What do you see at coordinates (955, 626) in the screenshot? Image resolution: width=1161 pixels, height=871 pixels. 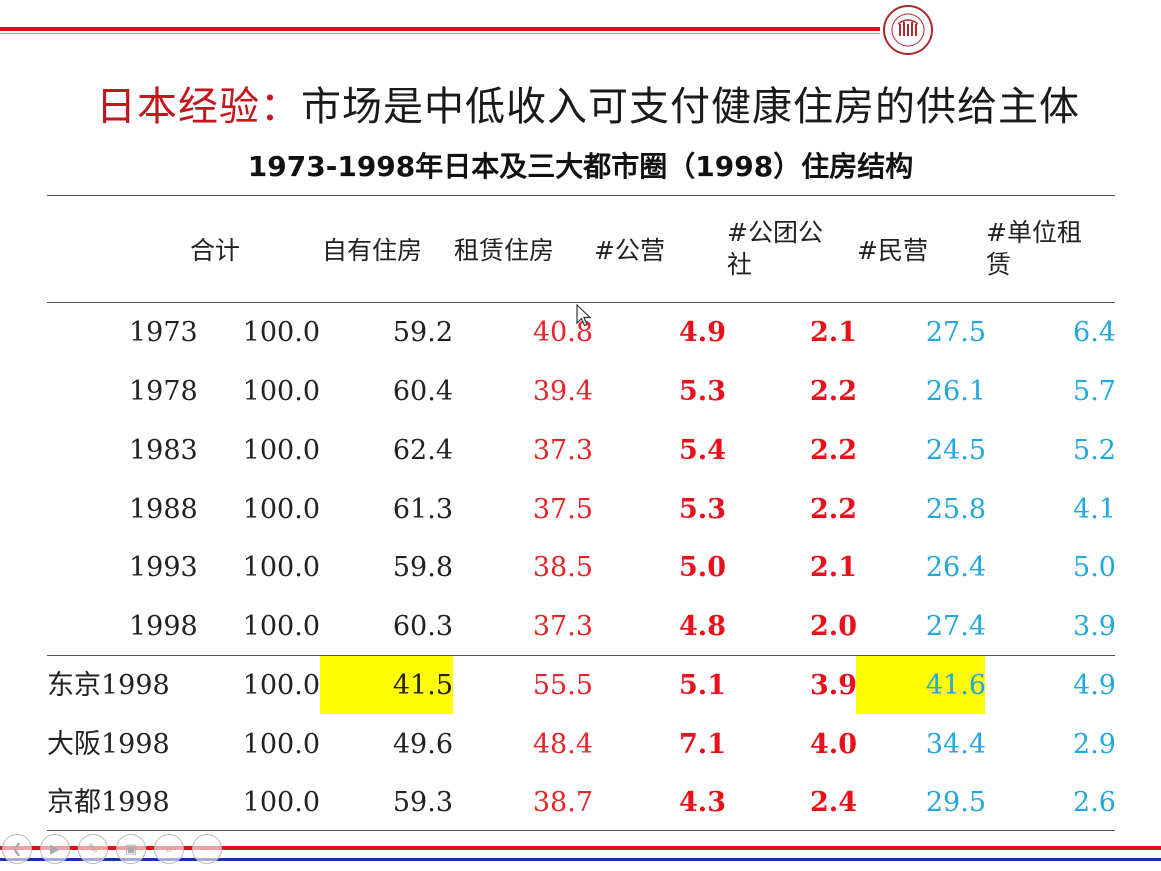 I see `cell-private: 27.4` at bounding box center [955, 626].